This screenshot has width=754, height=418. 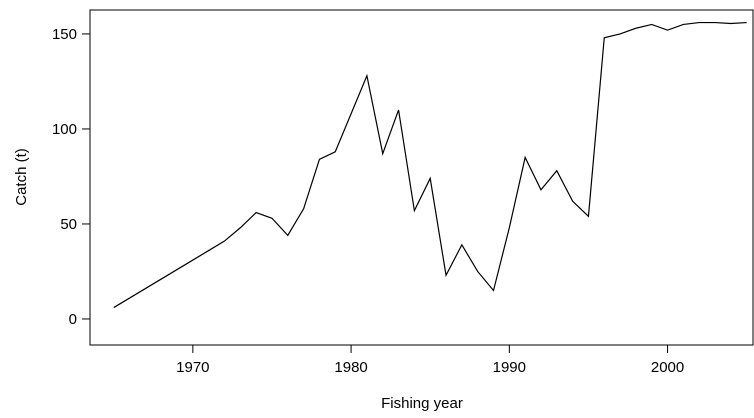 What do you see at coordinates (73, 319) in the screenshot?
I see `y-tick-label: 0` at bounding box center [73, 319].